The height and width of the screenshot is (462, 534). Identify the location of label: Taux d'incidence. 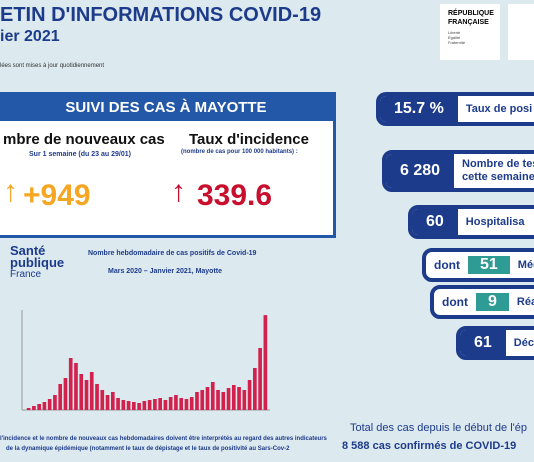
(249, 139).